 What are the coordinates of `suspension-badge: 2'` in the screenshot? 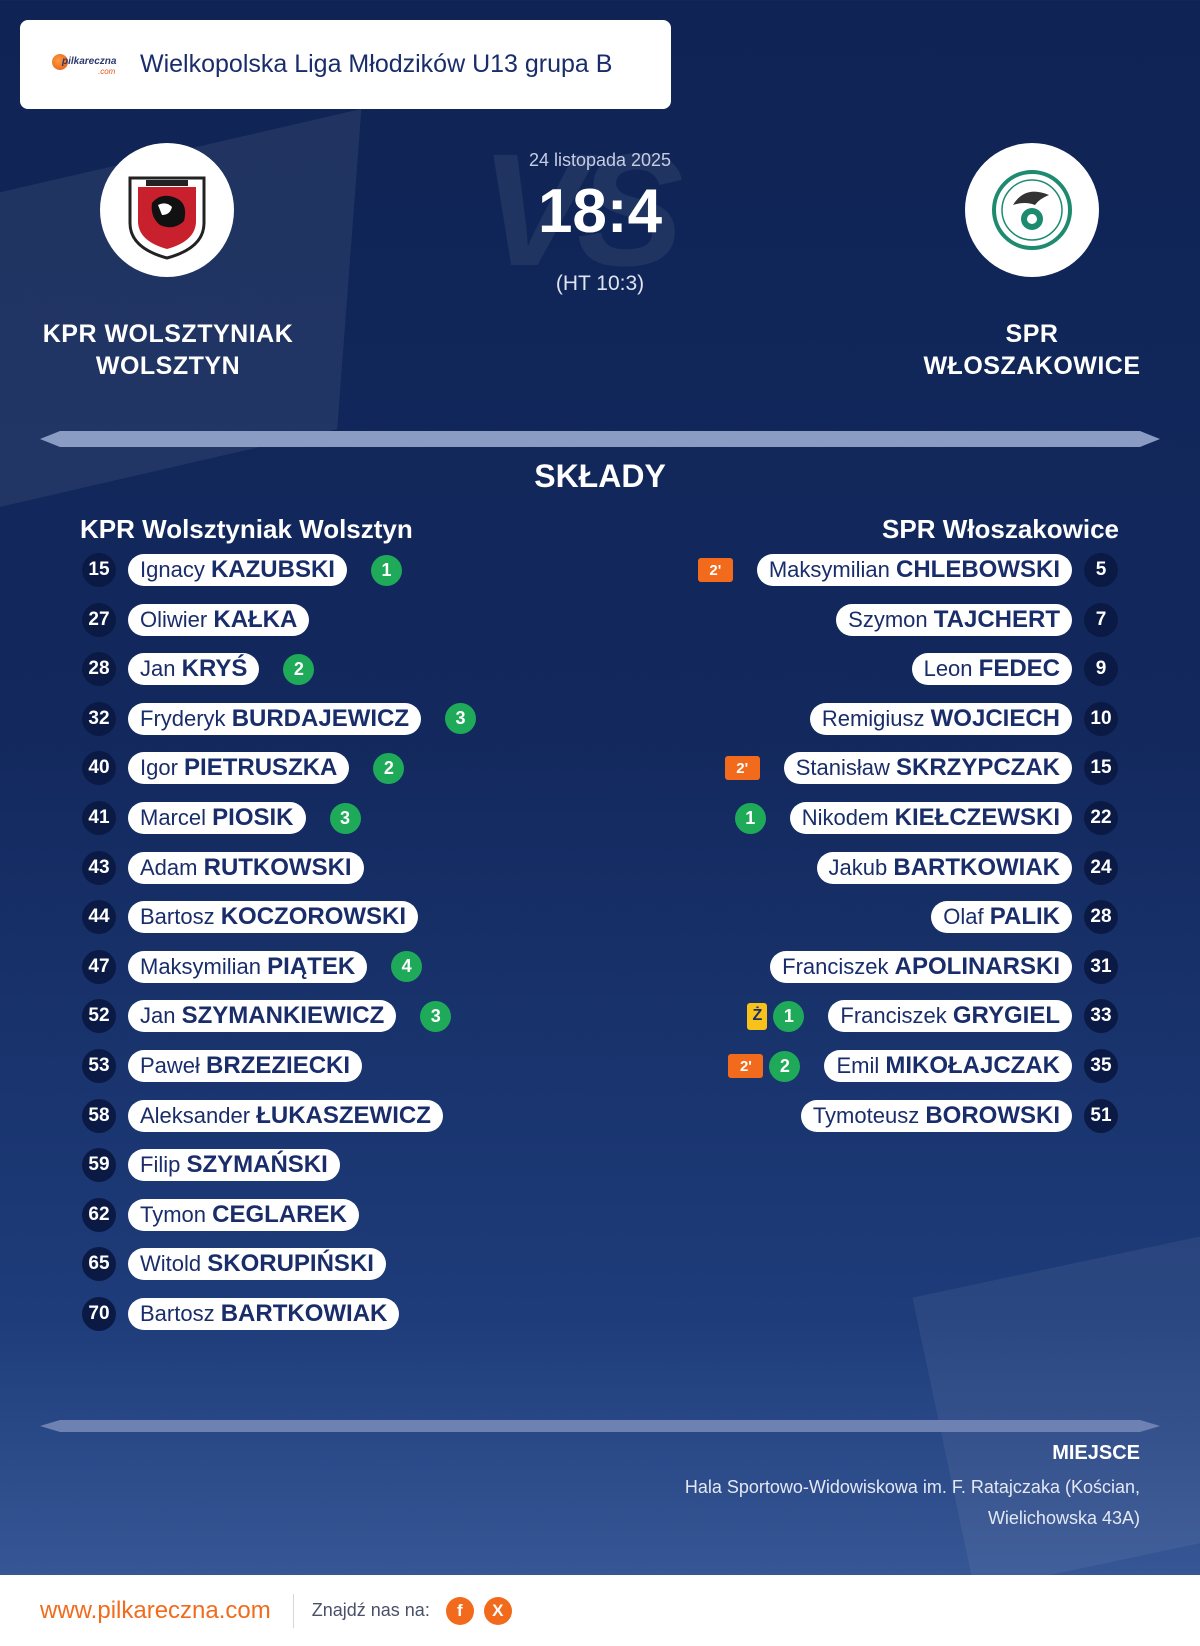 It's located at (742, 768).